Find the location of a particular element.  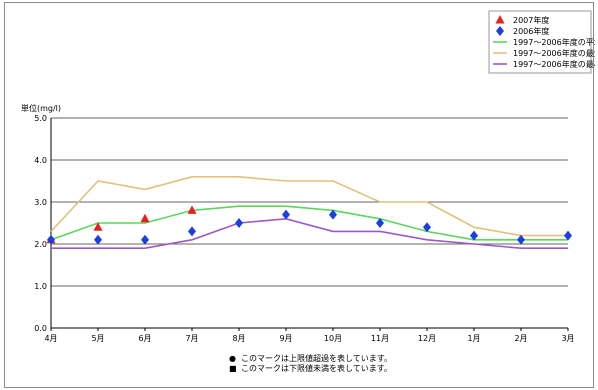

x-tick-label-3: 7月 is located at coordinates (191, 338).